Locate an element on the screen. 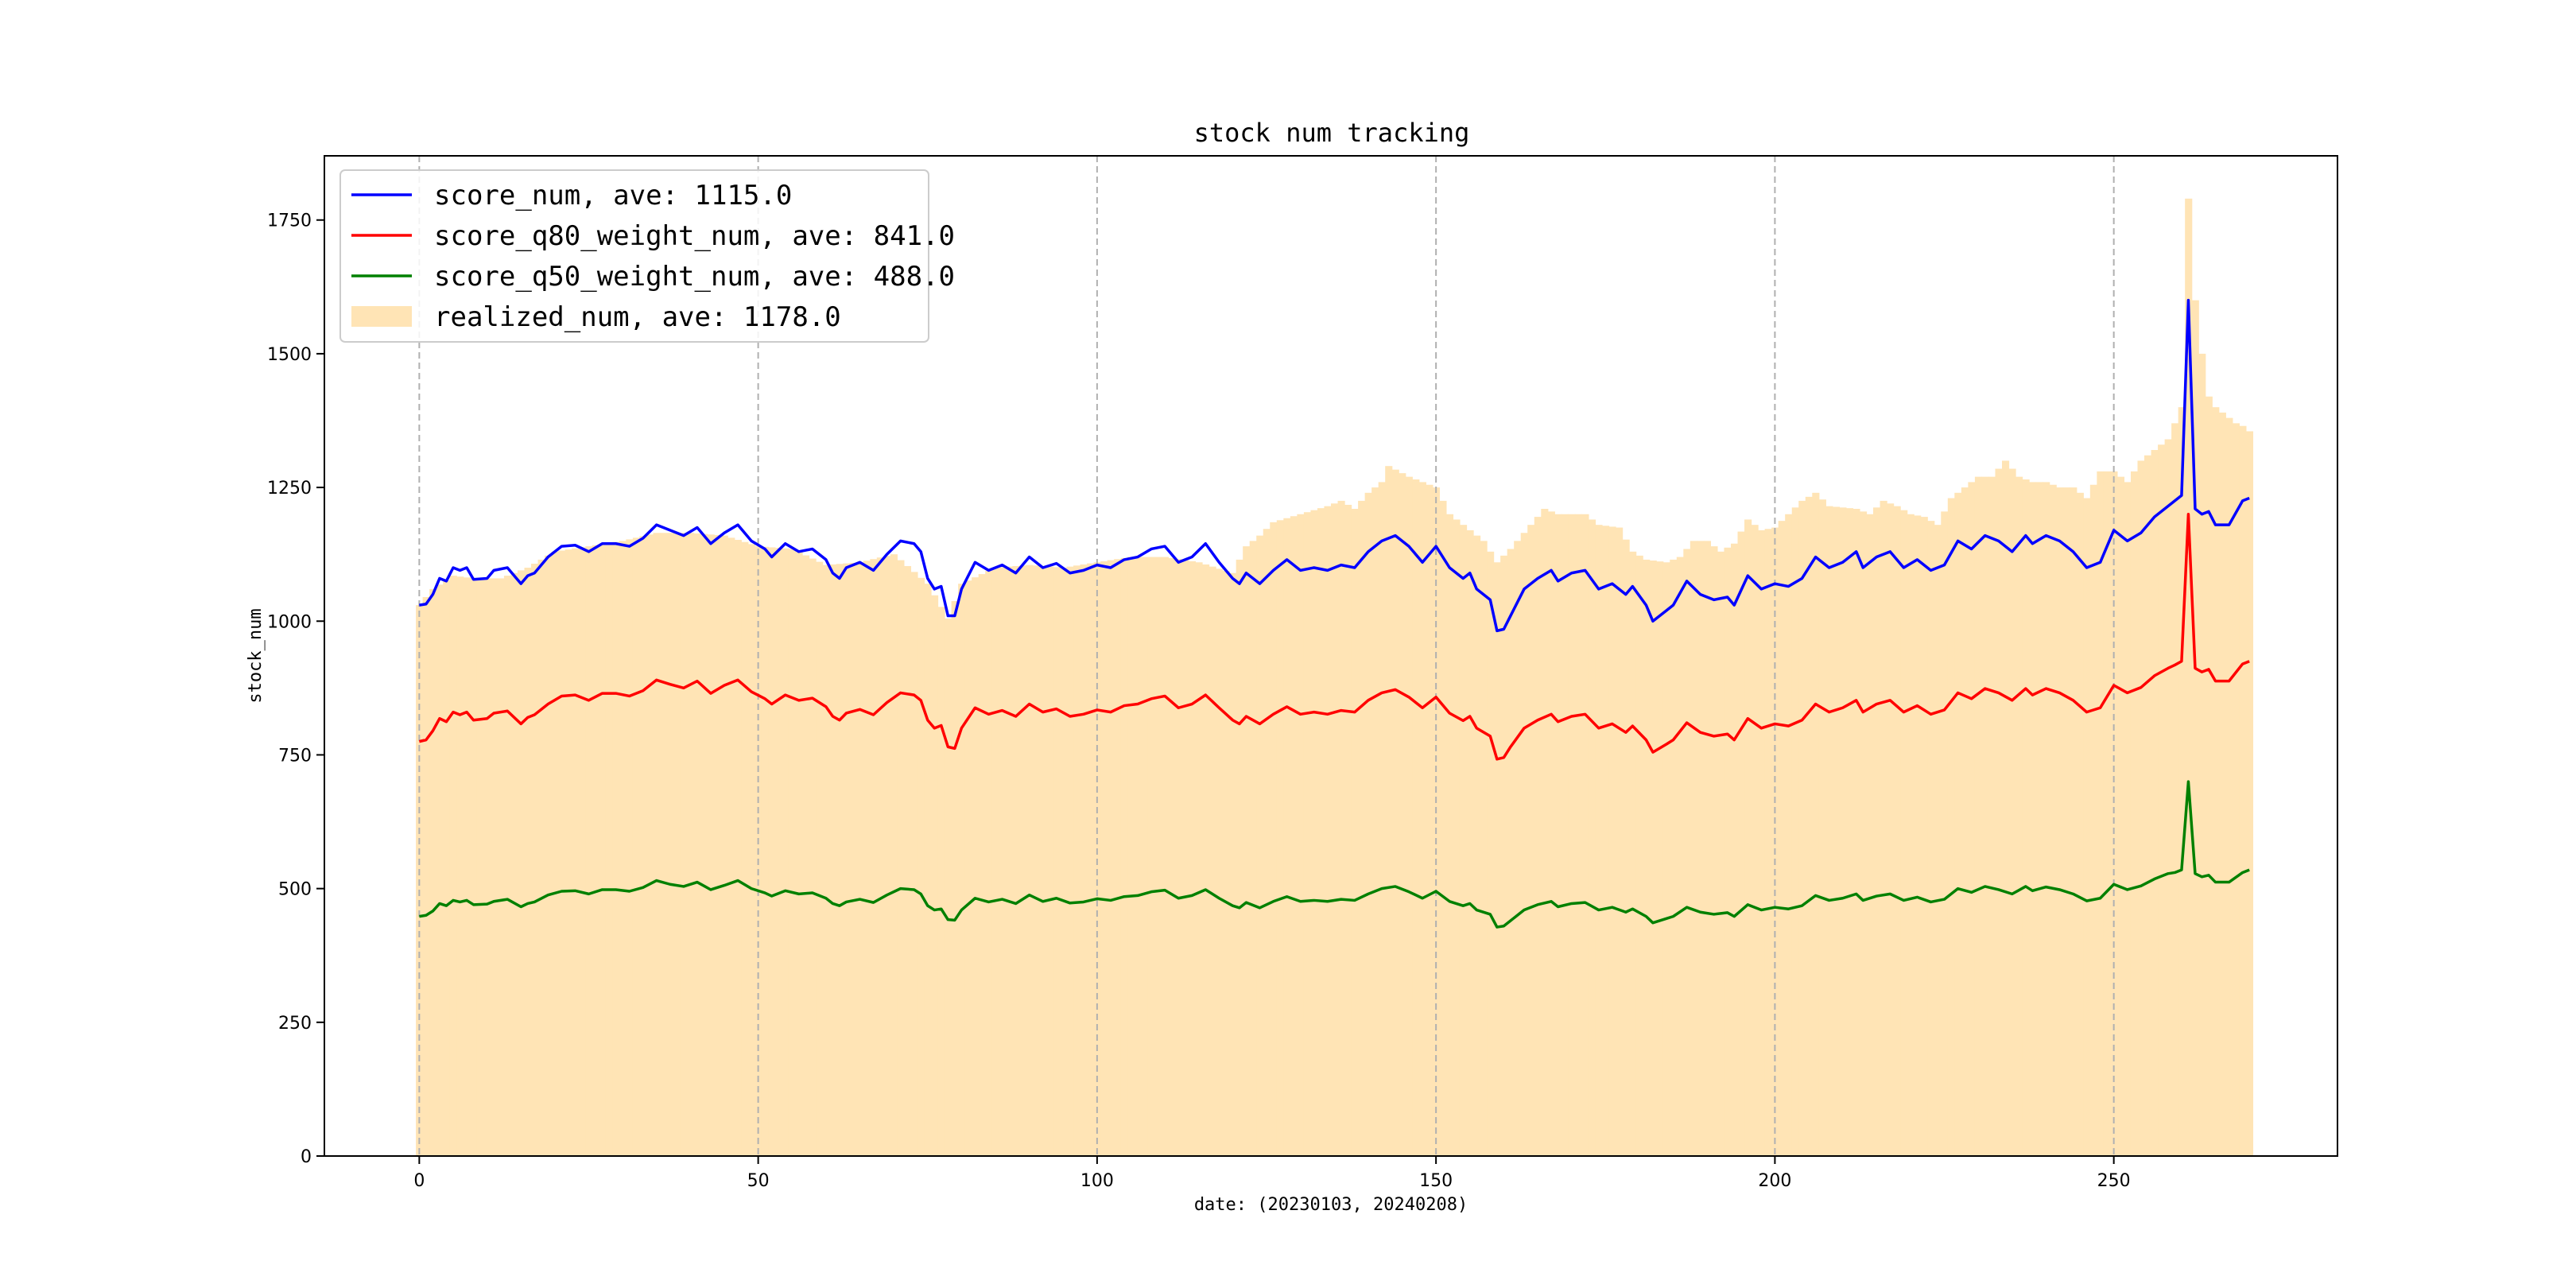 The height and width of the screenshot is (1288, 2576). x-tick-label: 250 is located at coordinates (2114, 1181).